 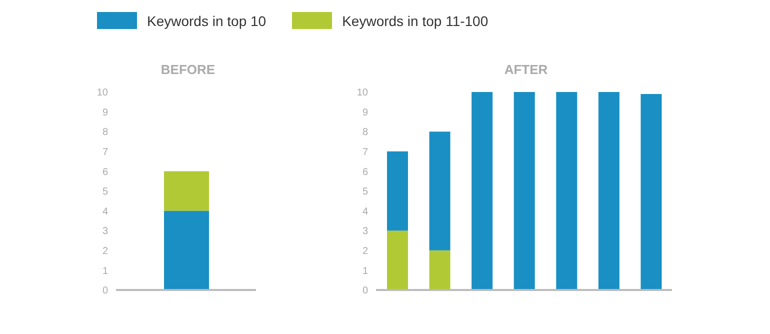 I want to click on legend-label: Keywords in top 10, so click(x=206, y=20).